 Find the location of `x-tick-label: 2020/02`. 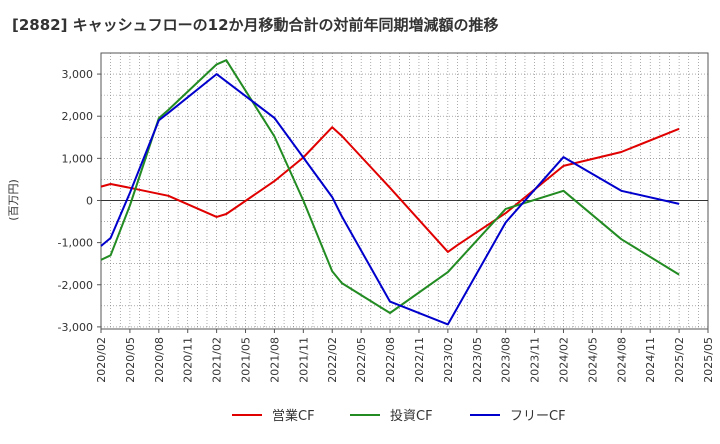

x-tick-label: 2020/02 is located at coordinates (101, 360).